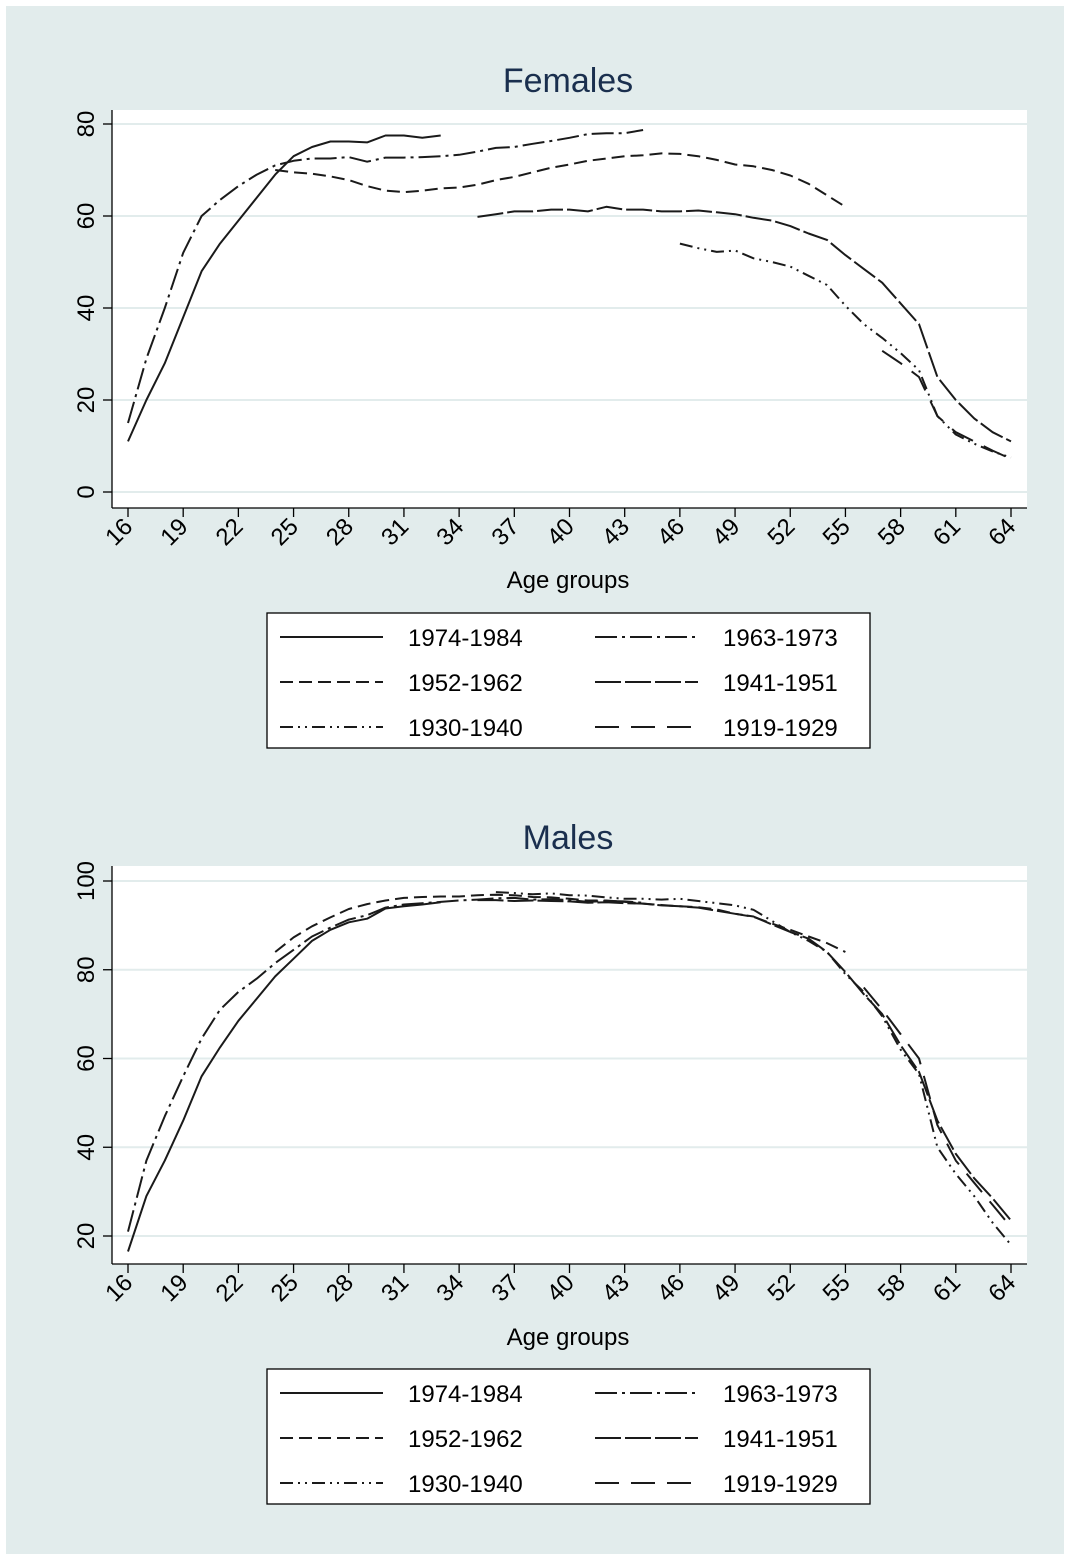 This screenshot has height=1560, width=1068. Describe the element at coordinates (568, 81) in the screenshot. I see `chart-title: Females` at that location.